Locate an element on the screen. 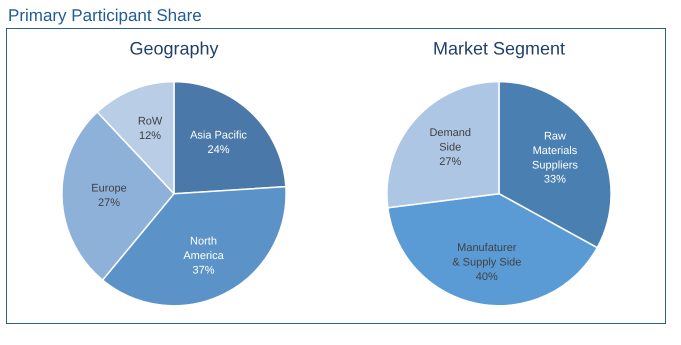 This screenshot has height=345, width=681. slice-label: Manufaturer & Supply Side is located at coordinates (487, 255).